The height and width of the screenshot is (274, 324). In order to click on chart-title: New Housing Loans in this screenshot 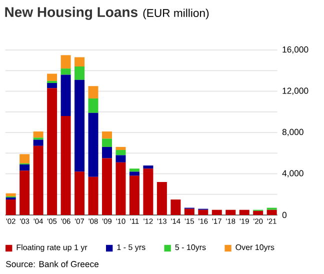, I will do `click(71, 13)`.